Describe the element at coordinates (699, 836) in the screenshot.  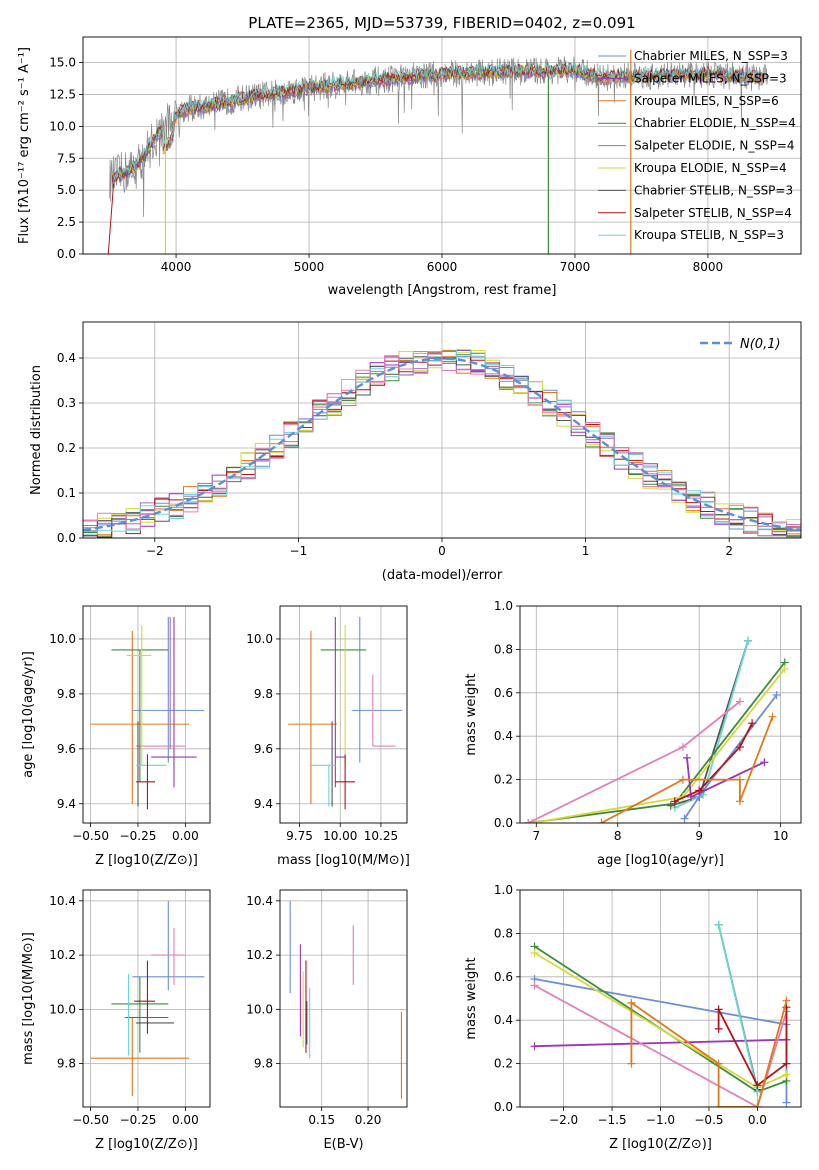
I see `x-tick-label: 9` at that location.